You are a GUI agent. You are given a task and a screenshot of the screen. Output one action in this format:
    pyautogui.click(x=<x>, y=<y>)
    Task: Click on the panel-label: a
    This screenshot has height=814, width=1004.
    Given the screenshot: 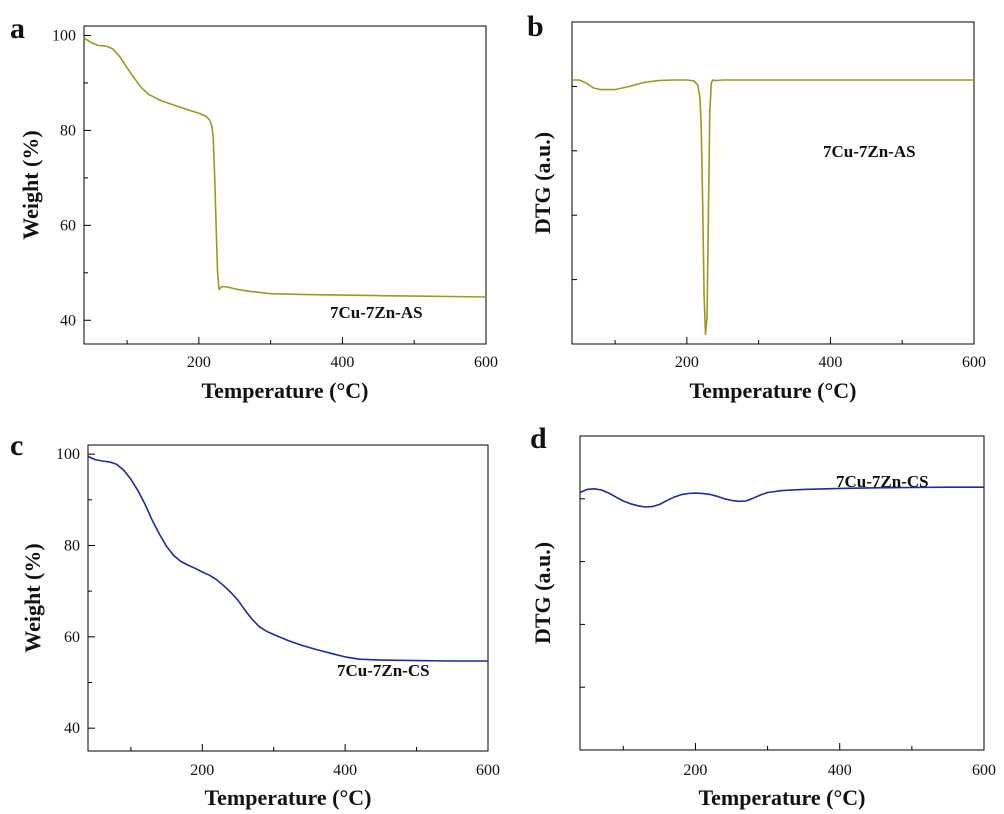 What is the action you would take?
    pyautogui.click(x=17, y=28)
    